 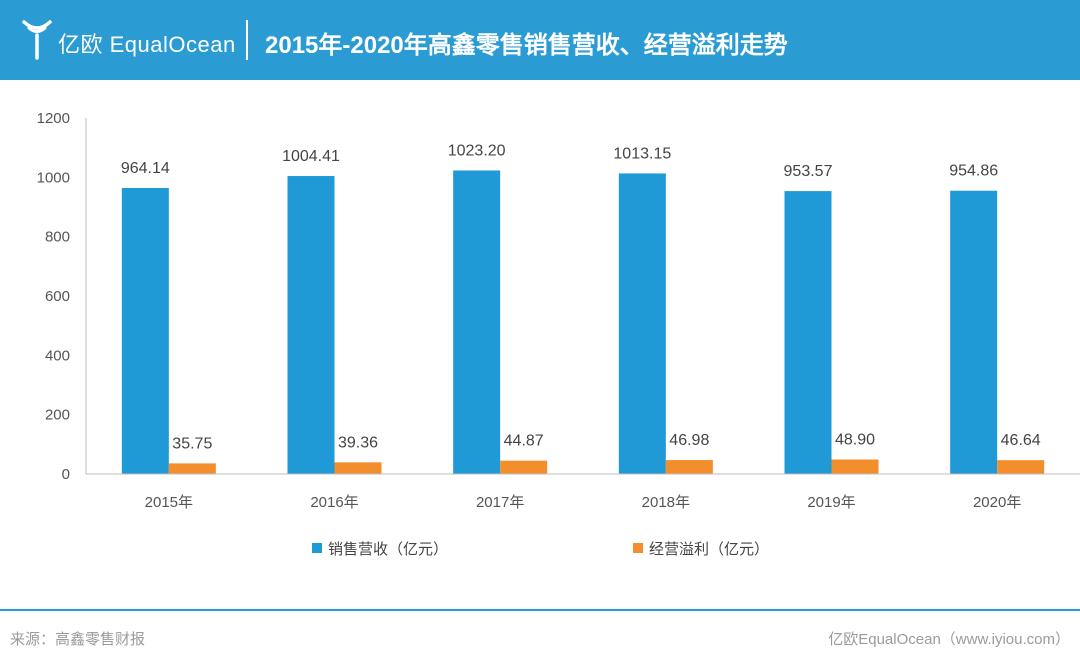 I want to click on x-tick-label: 2015年, so click(x=169, y=502).